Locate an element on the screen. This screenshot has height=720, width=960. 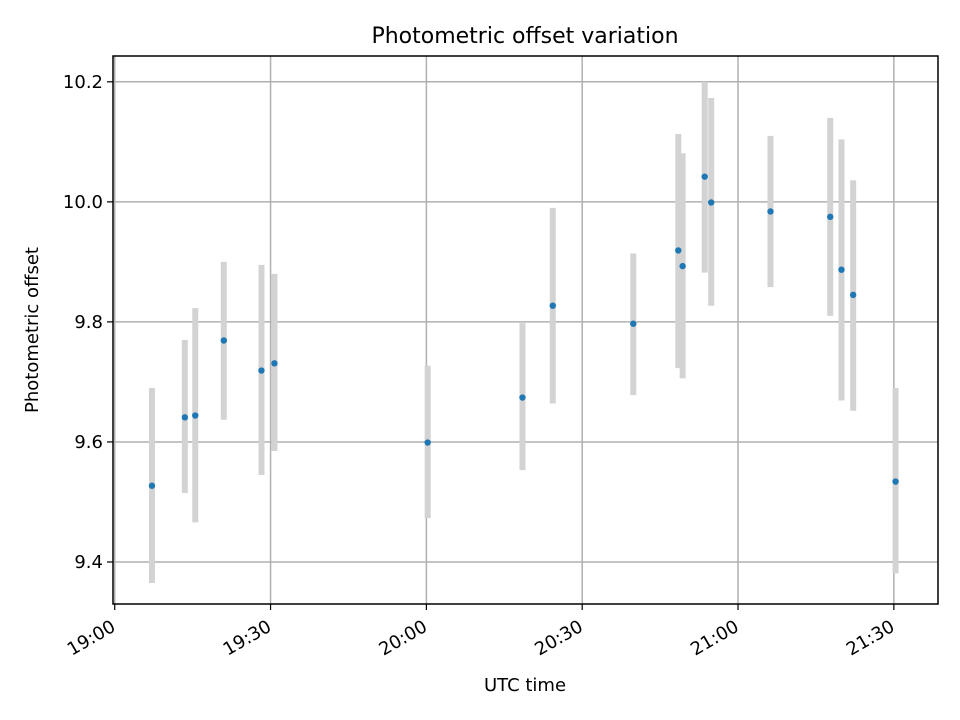
y-axis-label: Photometric offset is located at coordinates (32, 330).